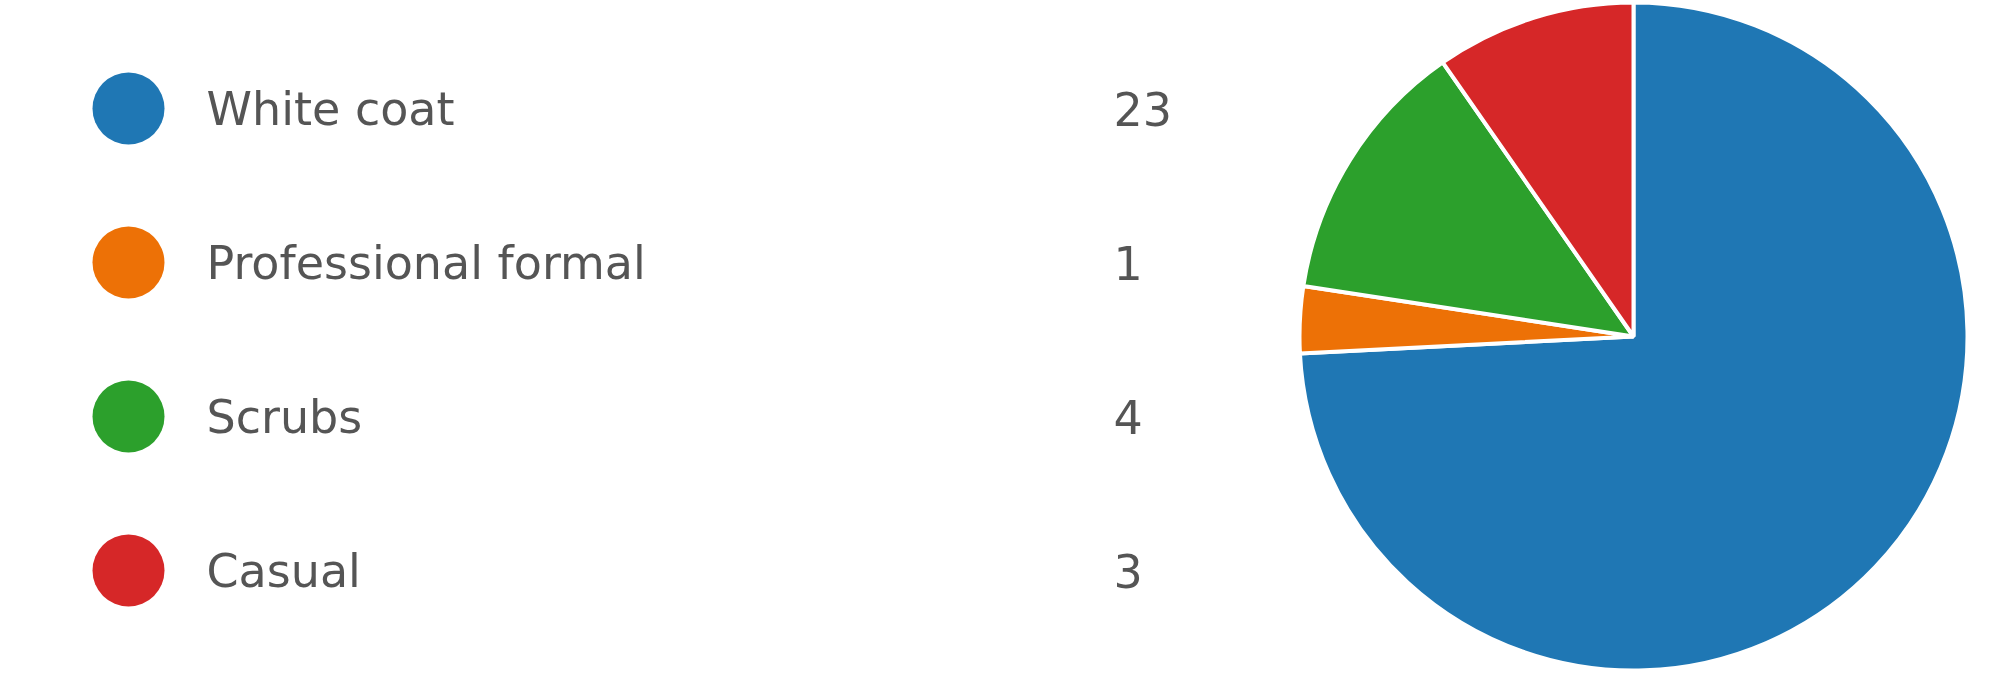  What do you see at coordinates (426, 262) in the screenshot?
I see `legend-label: Professional formal` at bounding box center [426, 262].